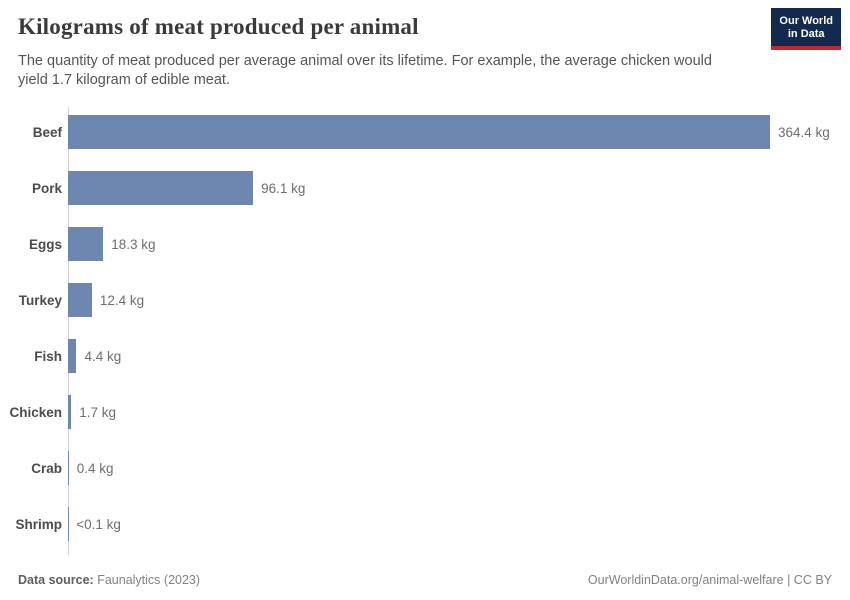 Image resolution: width=850 pixels, height=600 pixels. What do you see at coordinates (147, 580) in the screenshot?
I see `data-source-value: Faunalytics (2023)` at bounding box center [147, 580].